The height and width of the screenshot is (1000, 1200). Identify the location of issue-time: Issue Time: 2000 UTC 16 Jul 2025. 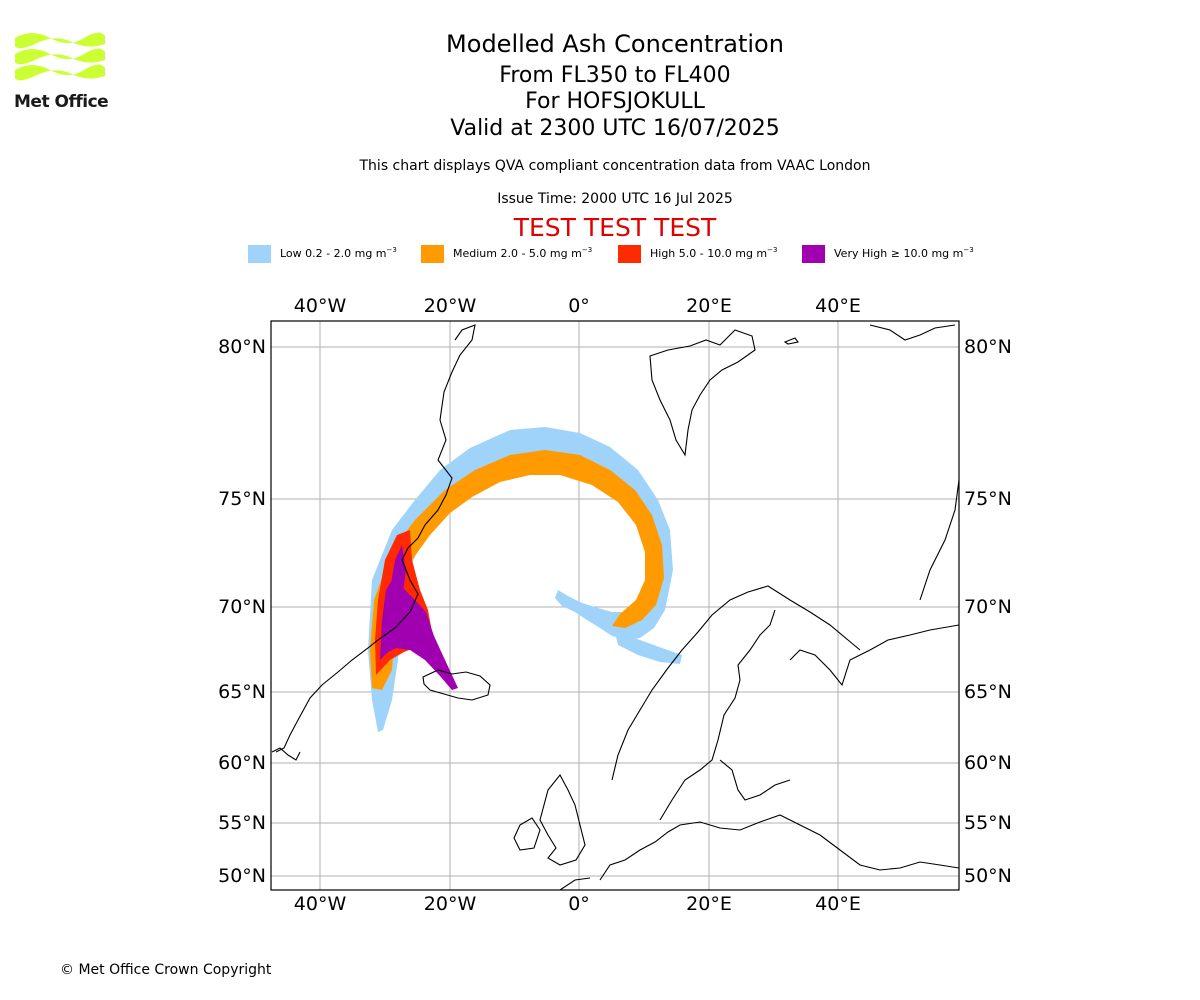
(615, 199).